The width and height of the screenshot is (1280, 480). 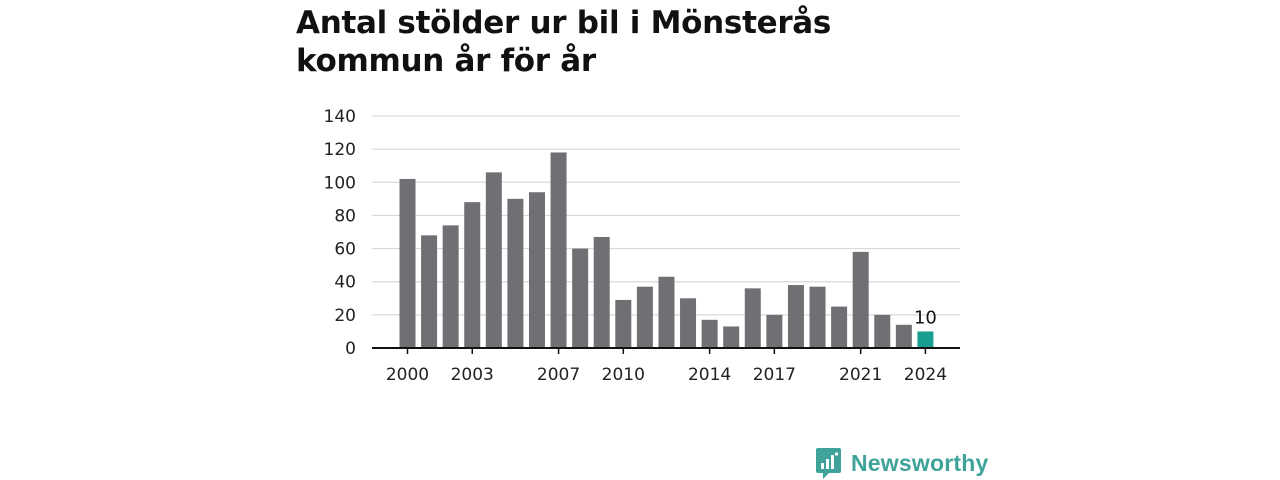 What do you see at coordinates (472, 375) in the screenshot?
I see `x-tick-label: 2003` at bounding box center [472, 375].